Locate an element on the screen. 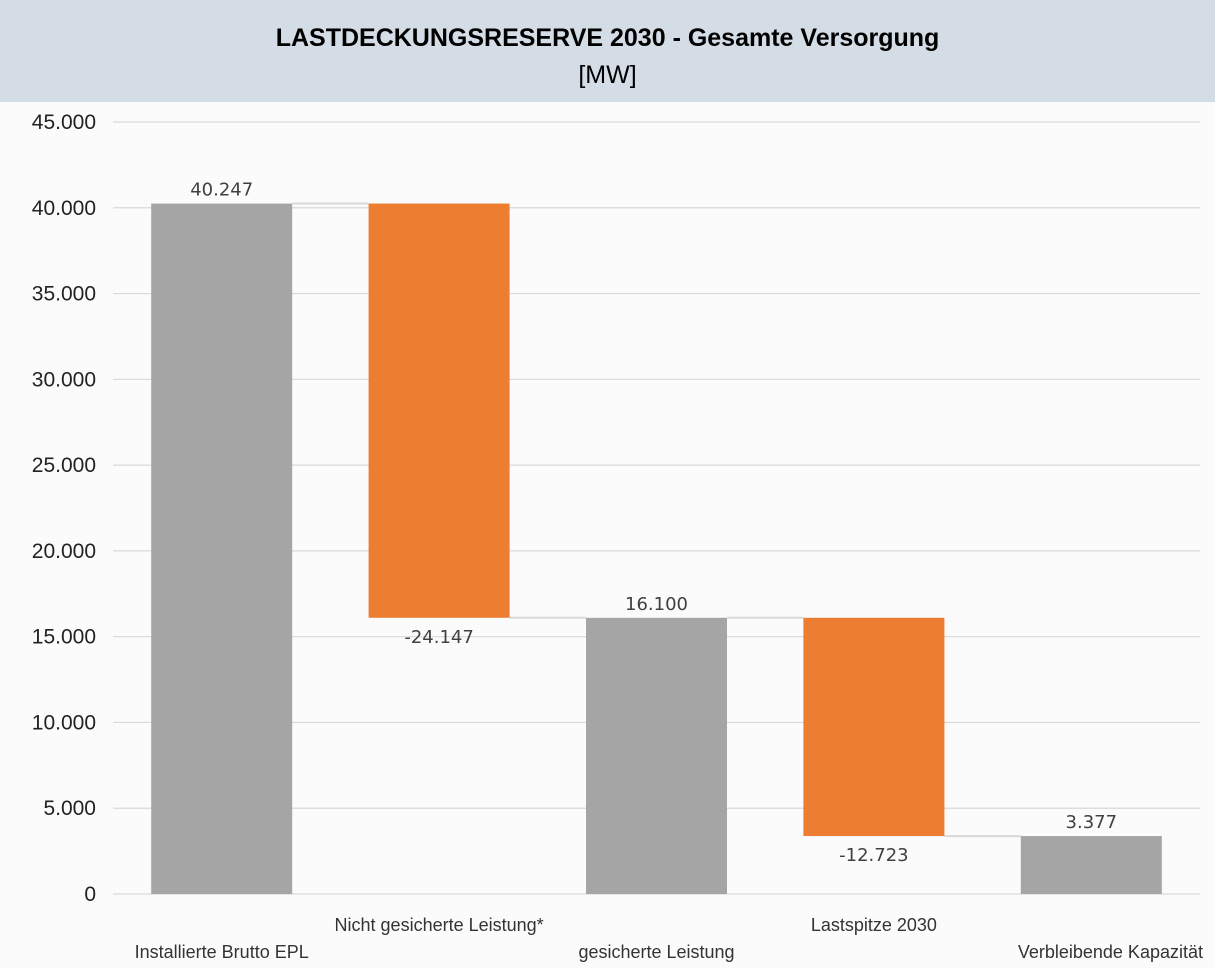  y-tick-label: 35.000 is located at coordinates (64, 294).